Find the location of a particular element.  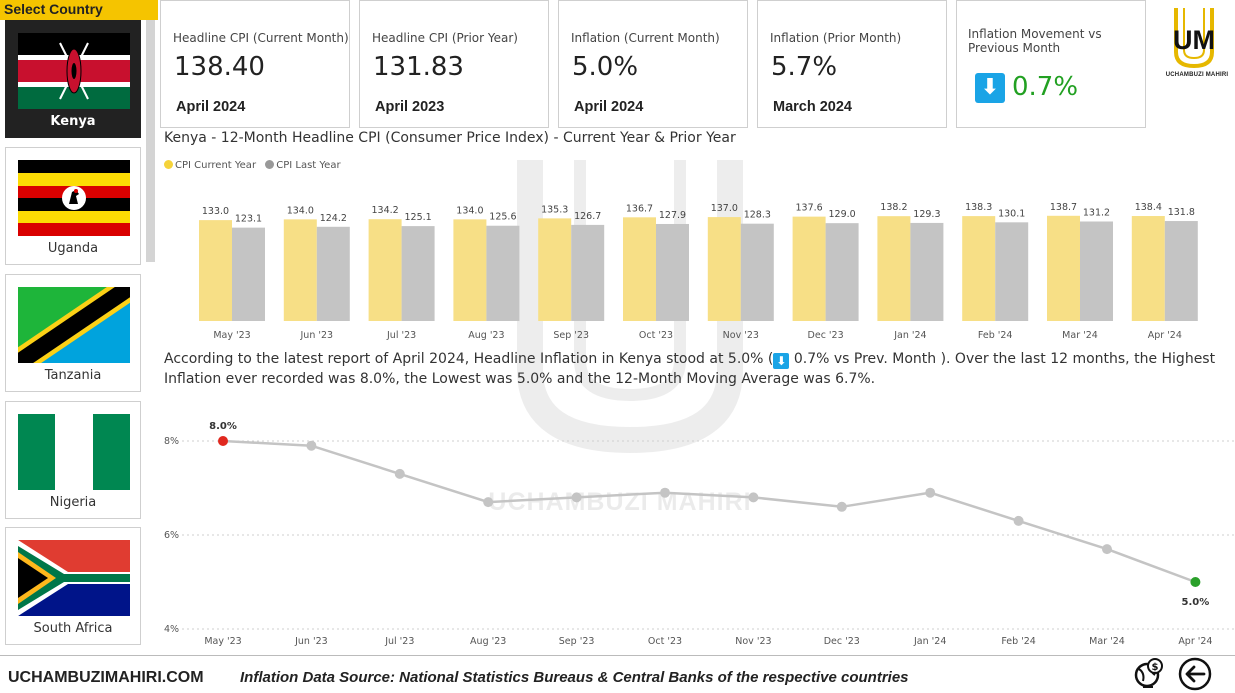

country-card-nigeria: Nigeria is located at coordinates (73, 460).